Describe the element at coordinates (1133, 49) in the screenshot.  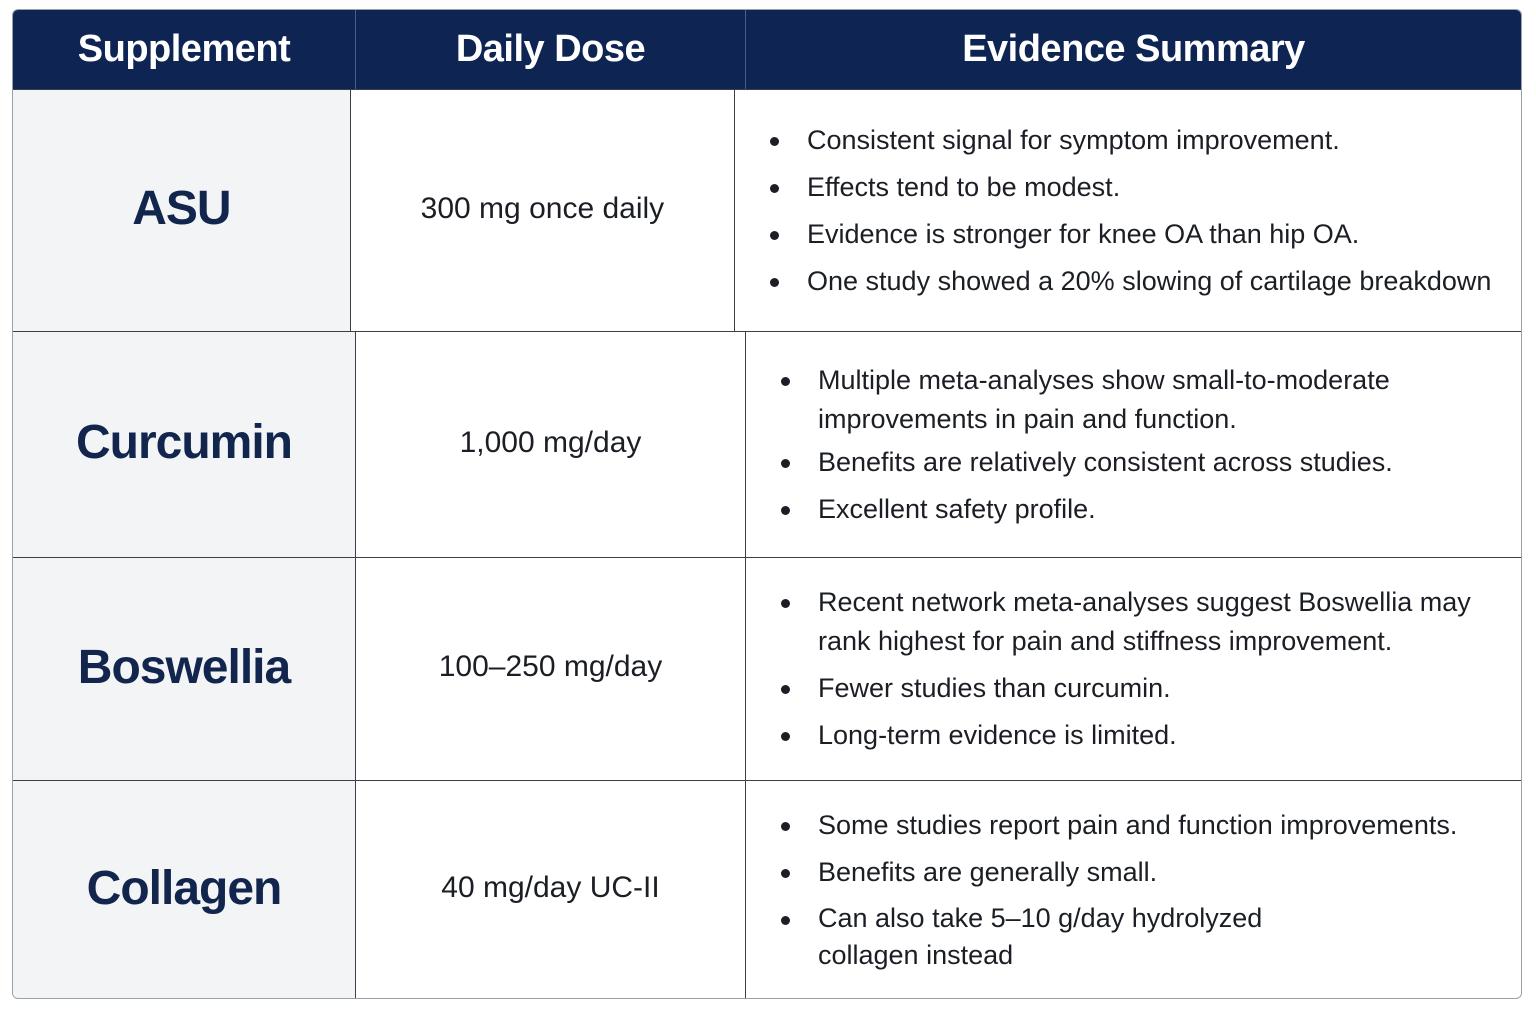
I see `header-evidence-summary: Evidence Summary` at that location.